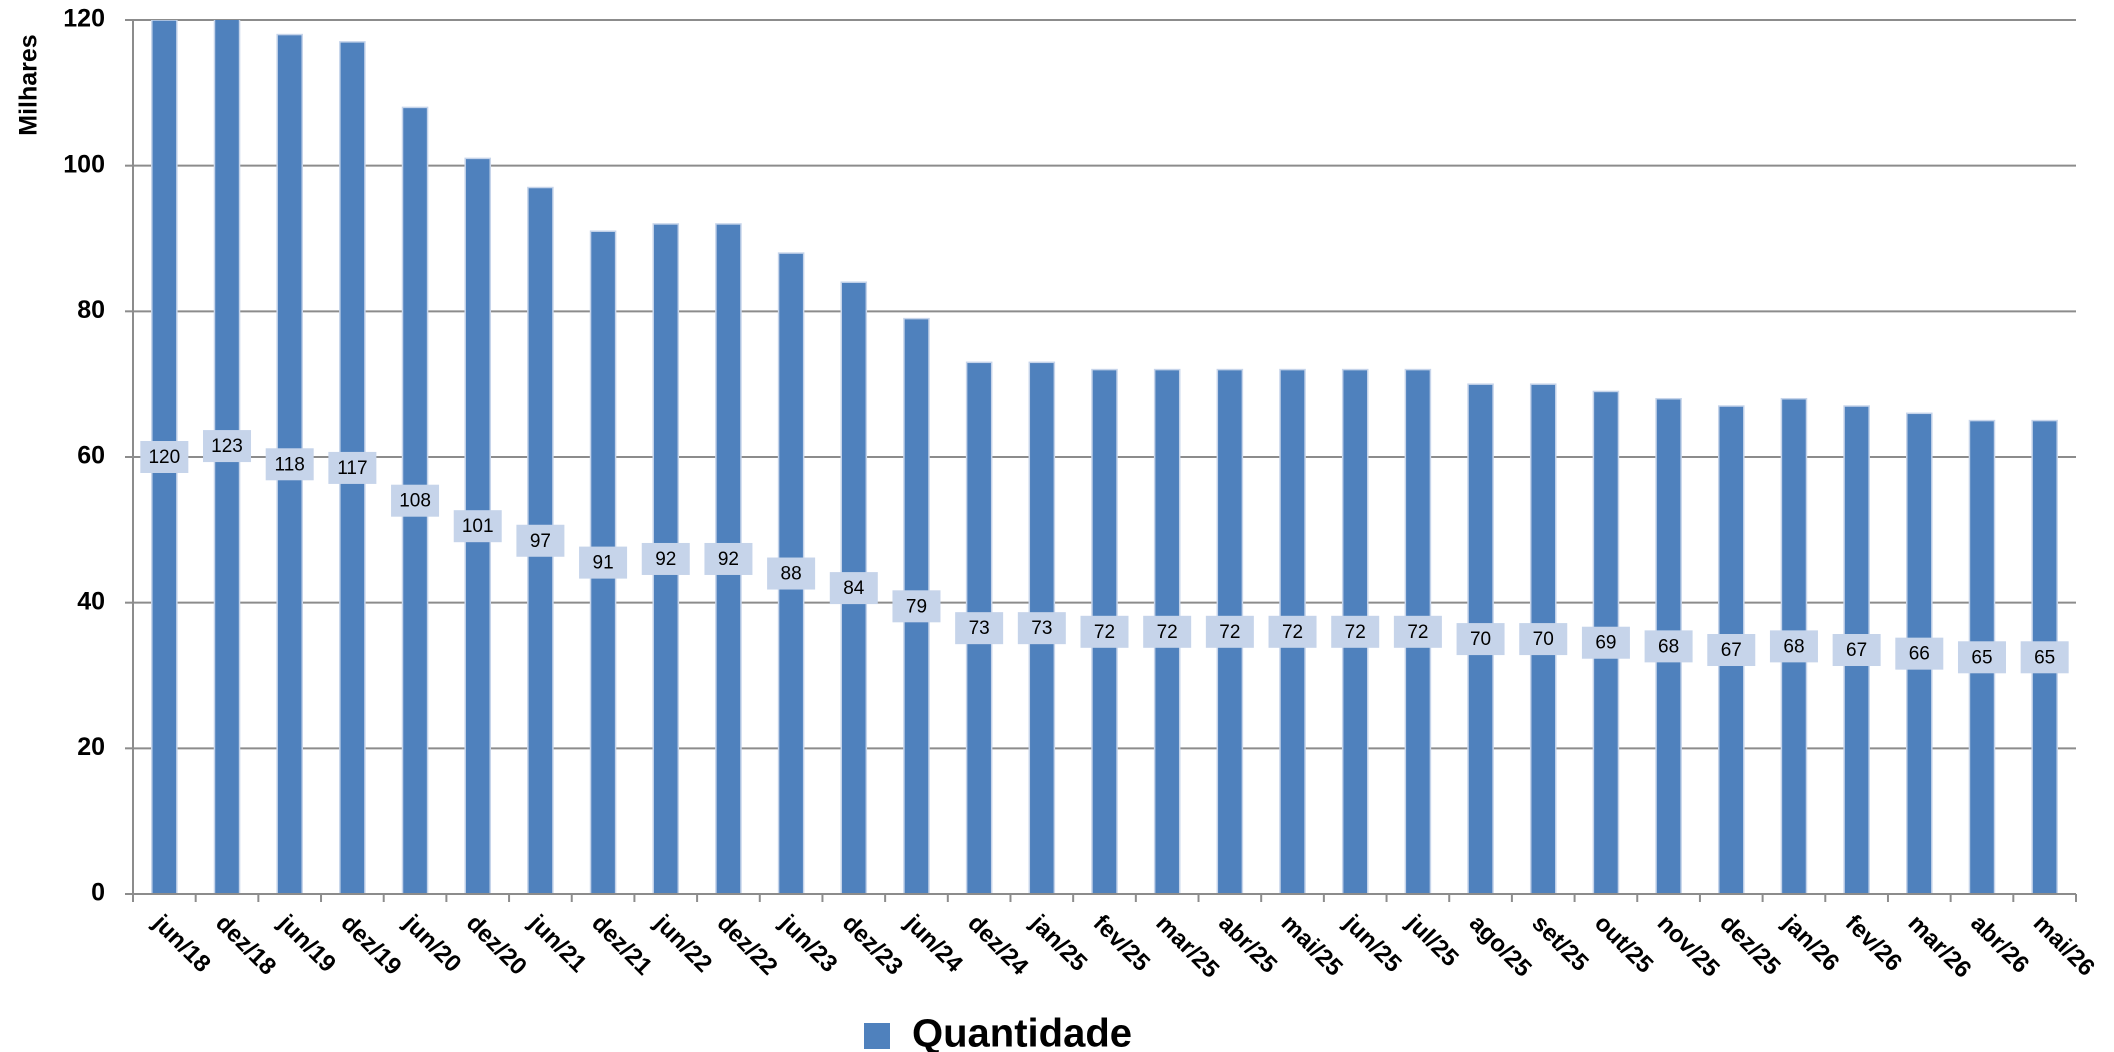  What do you see at coordinates (1688, 946) in the screenshot?
I see `x-tick-label: nov/25` at bounding box center [1688, 946].